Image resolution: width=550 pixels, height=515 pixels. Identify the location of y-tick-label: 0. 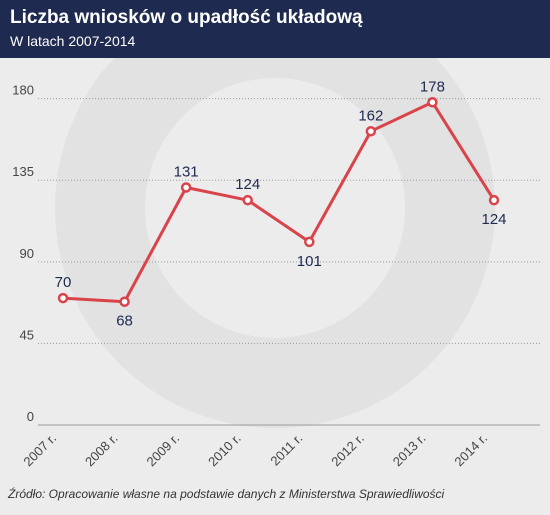
(30, 416).